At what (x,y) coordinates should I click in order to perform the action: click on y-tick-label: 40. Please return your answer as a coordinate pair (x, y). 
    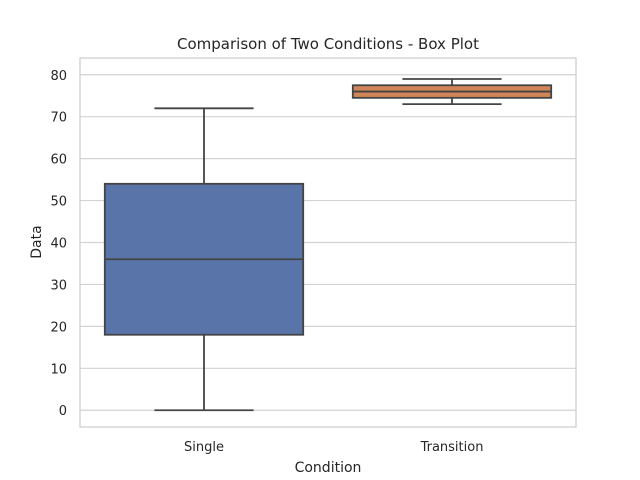
    Looking at the image, I should click on (58, 244).